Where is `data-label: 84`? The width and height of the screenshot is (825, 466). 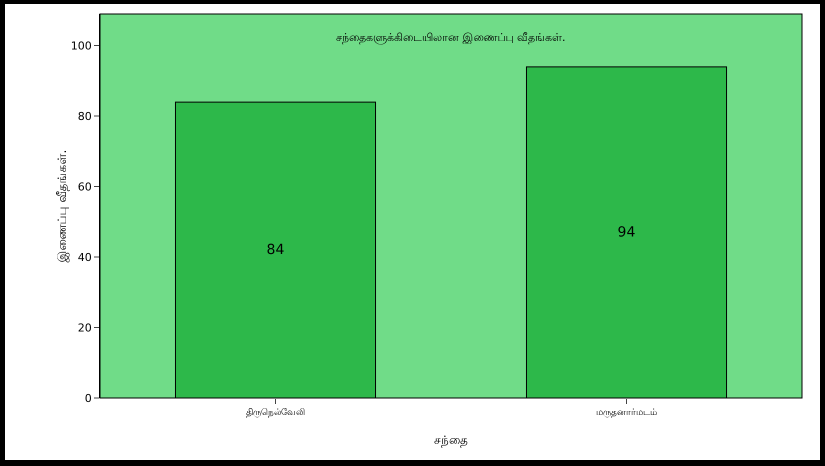
data-label: 84 is located at coordinates (275, 250).